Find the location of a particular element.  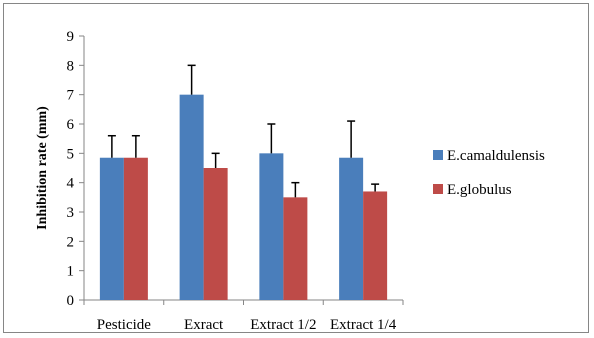

x-tick-label: Extract 1/2 is located at coordinates (283, 325).